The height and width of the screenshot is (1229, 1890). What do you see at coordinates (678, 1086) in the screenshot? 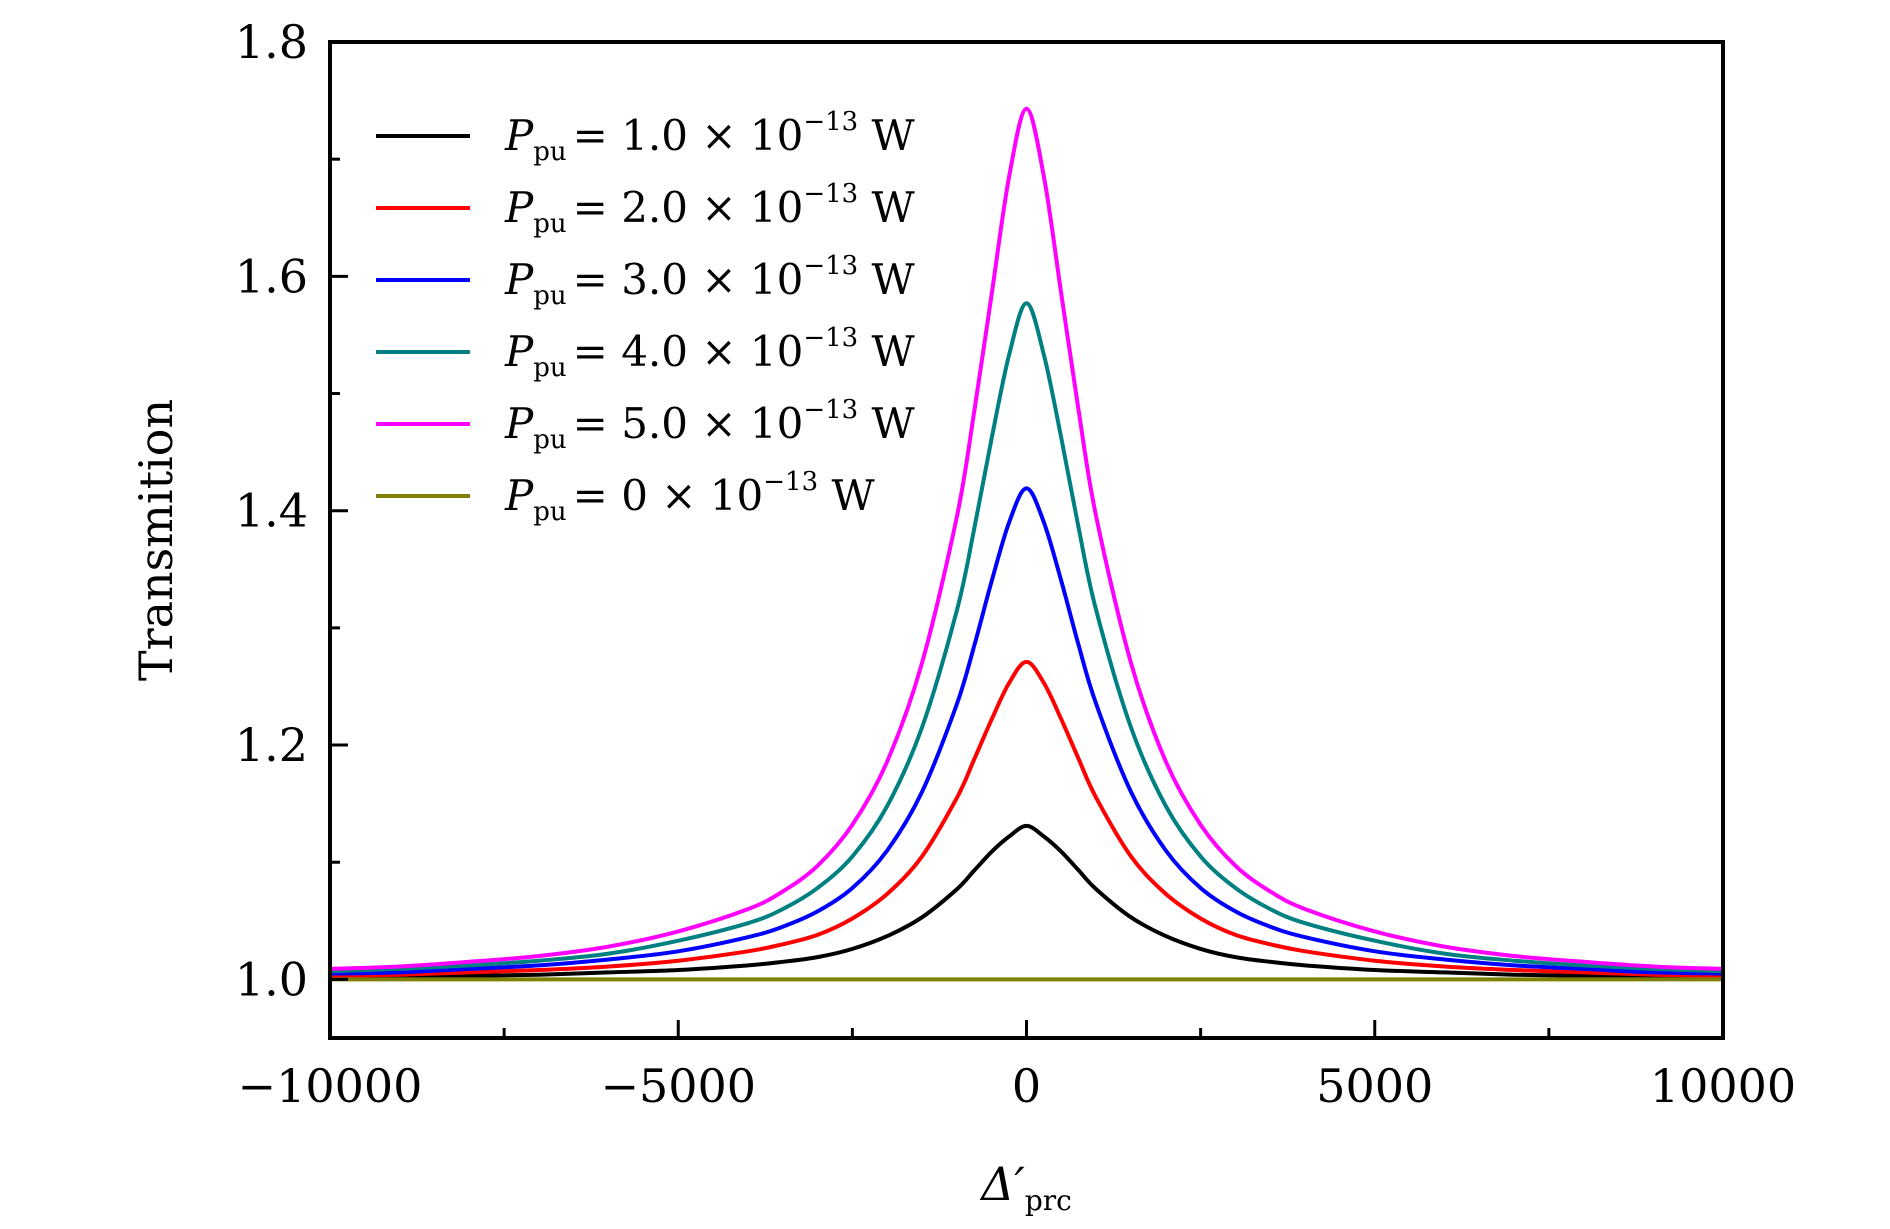
I see `x-tick-label: −5000` at bounding box center [678, 1086].